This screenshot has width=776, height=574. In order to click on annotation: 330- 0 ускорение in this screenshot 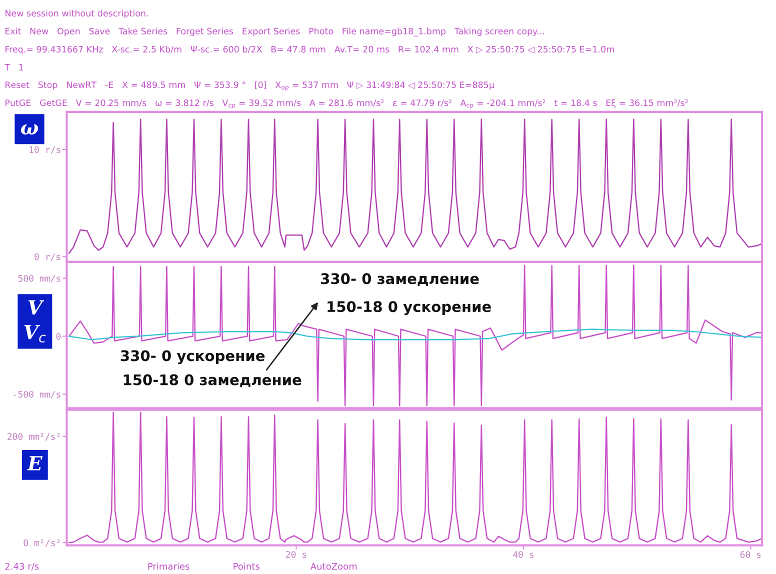, I will do `click(192, 357)`.